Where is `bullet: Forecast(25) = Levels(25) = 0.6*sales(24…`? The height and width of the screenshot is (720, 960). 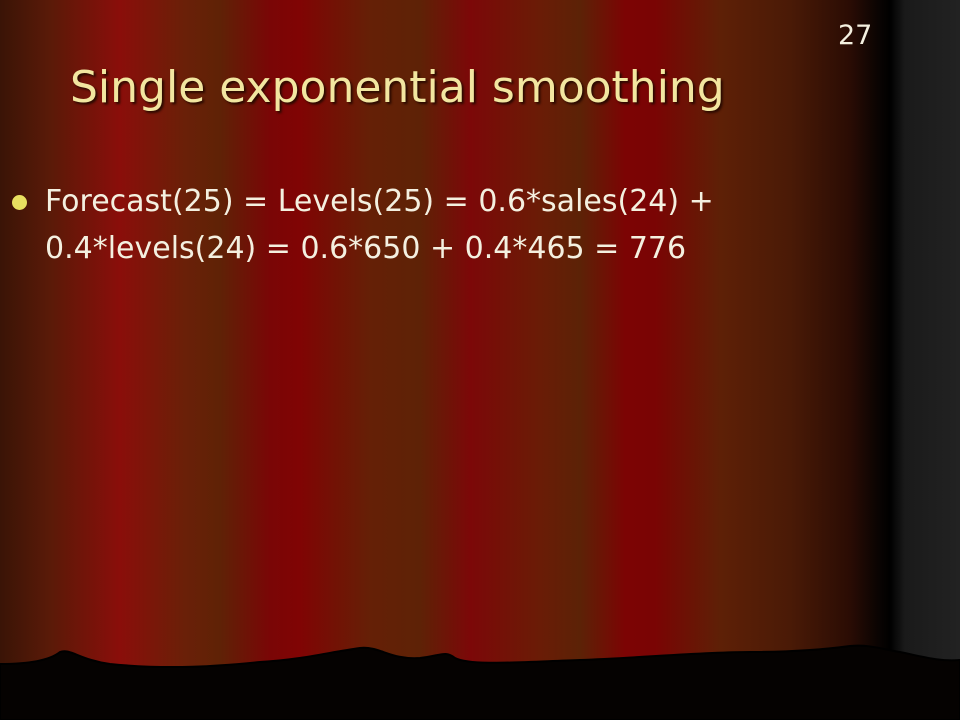 bullet: Forecast(25) = Levels(25) = 0.6*sales(24… is located at coordinates (452, 225).